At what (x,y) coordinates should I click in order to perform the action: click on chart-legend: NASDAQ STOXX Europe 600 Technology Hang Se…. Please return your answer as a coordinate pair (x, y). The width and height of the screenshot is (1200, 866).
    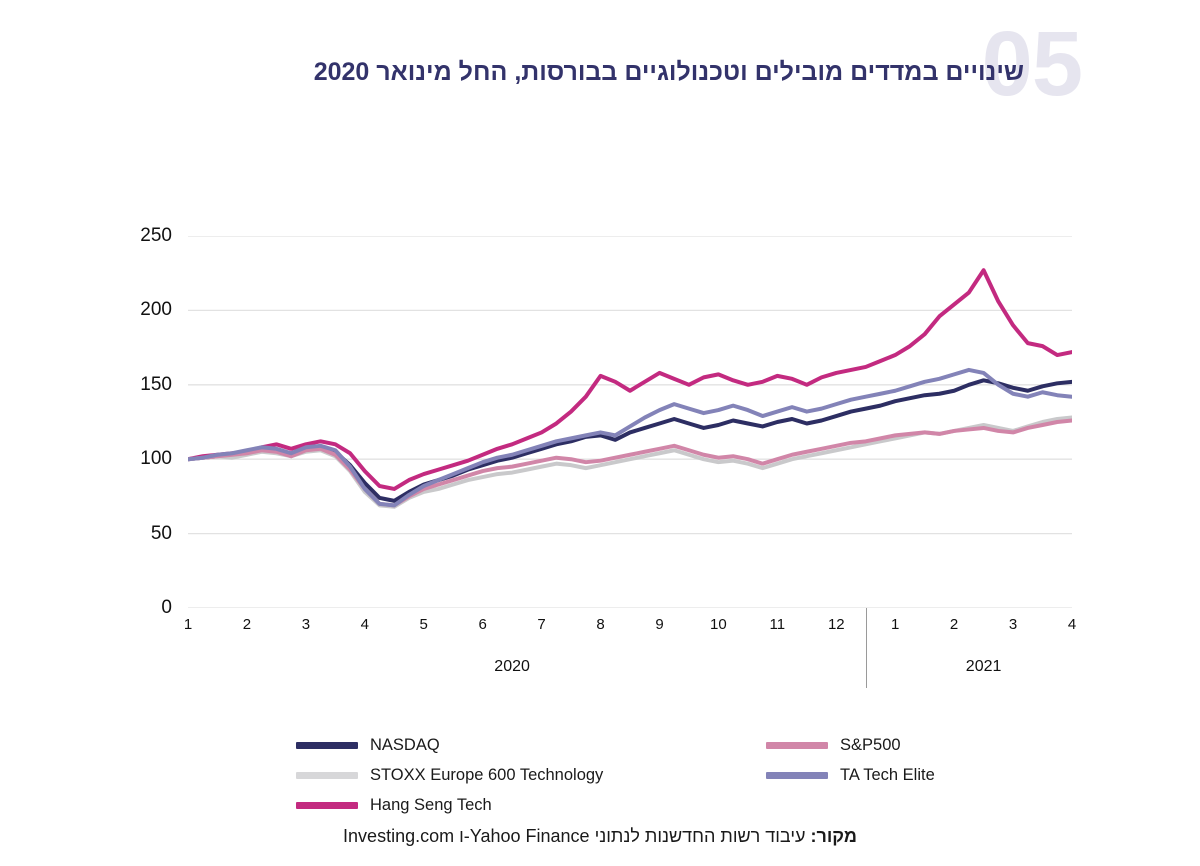
    Looking at the image, I should click on (600, 770).